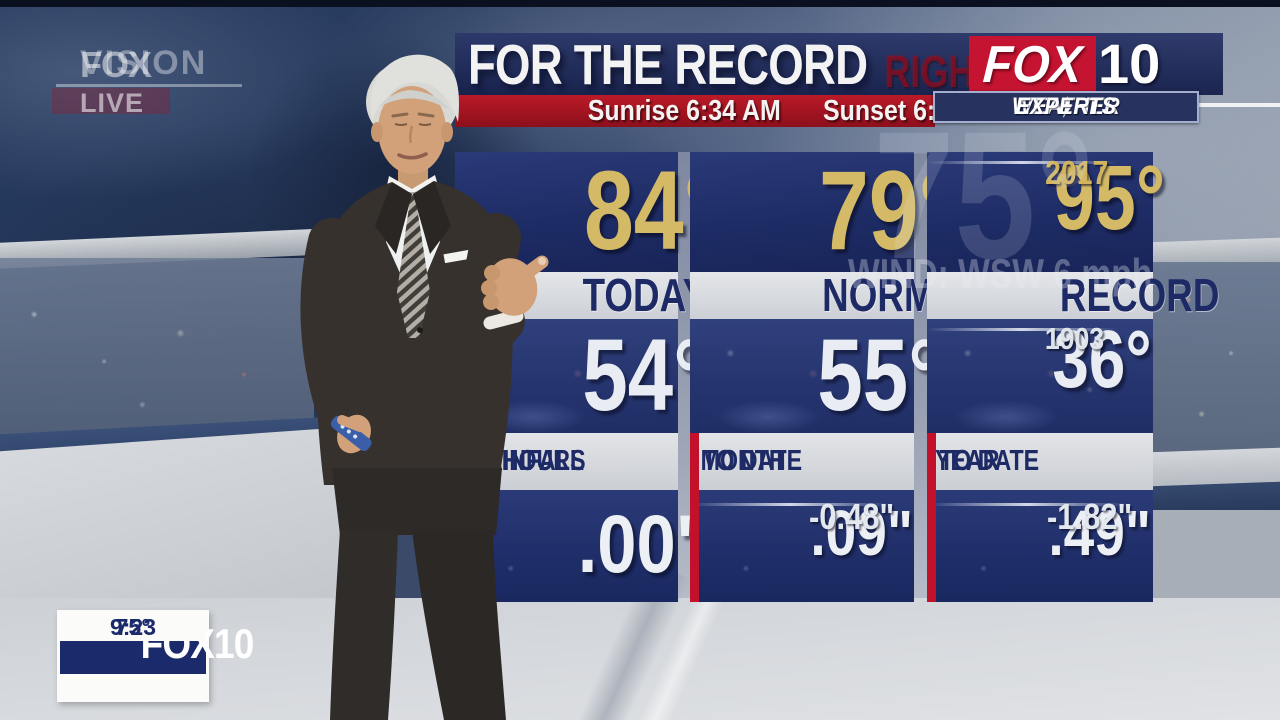  Describe the element at coordinates (643, 544) in the screenshot. I see `rainfall-24h-value: .00"` at that location.